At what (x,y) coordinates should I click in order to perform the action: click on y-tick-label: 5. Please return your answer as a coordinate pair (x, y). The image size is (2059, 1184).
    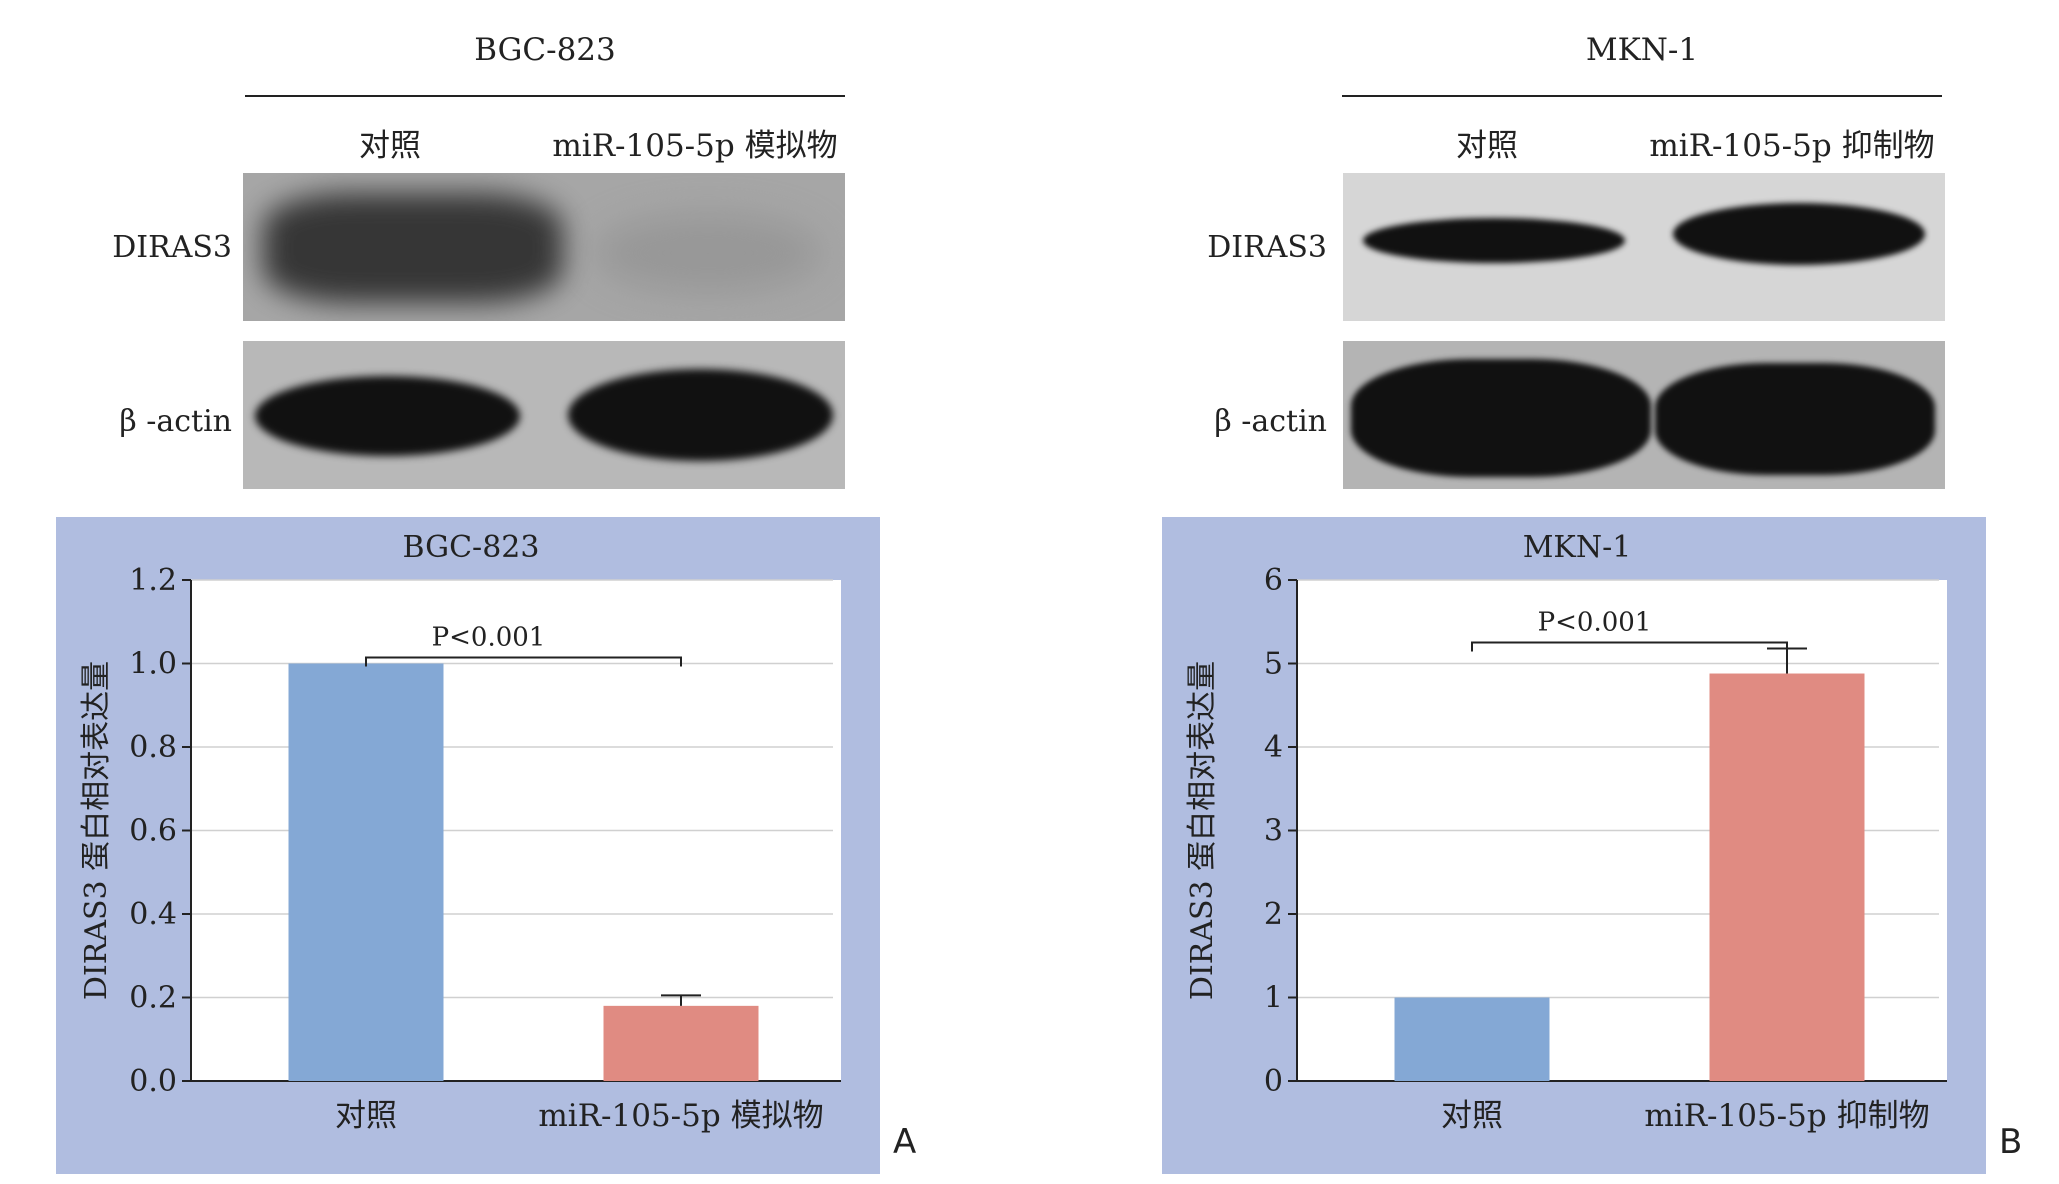
    Looking at the image, I should click on (1273, 664).